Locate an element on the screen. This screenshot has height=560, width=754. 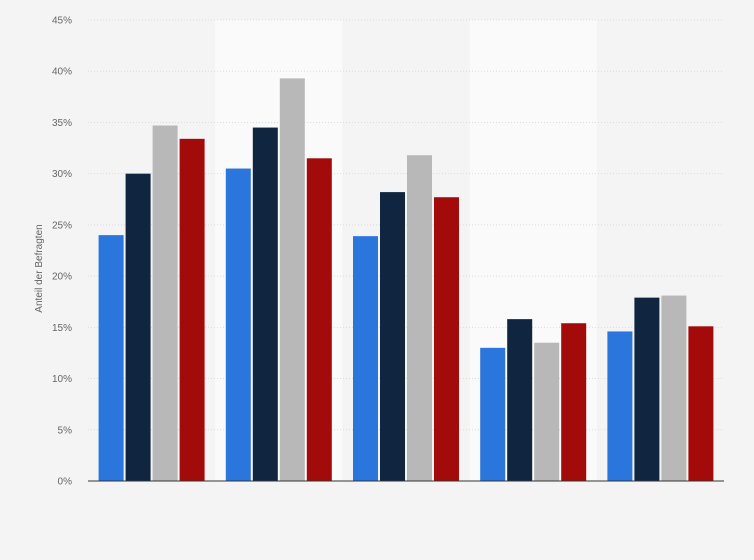
y-tick-label: 20% is located at coordinates (62, 277).